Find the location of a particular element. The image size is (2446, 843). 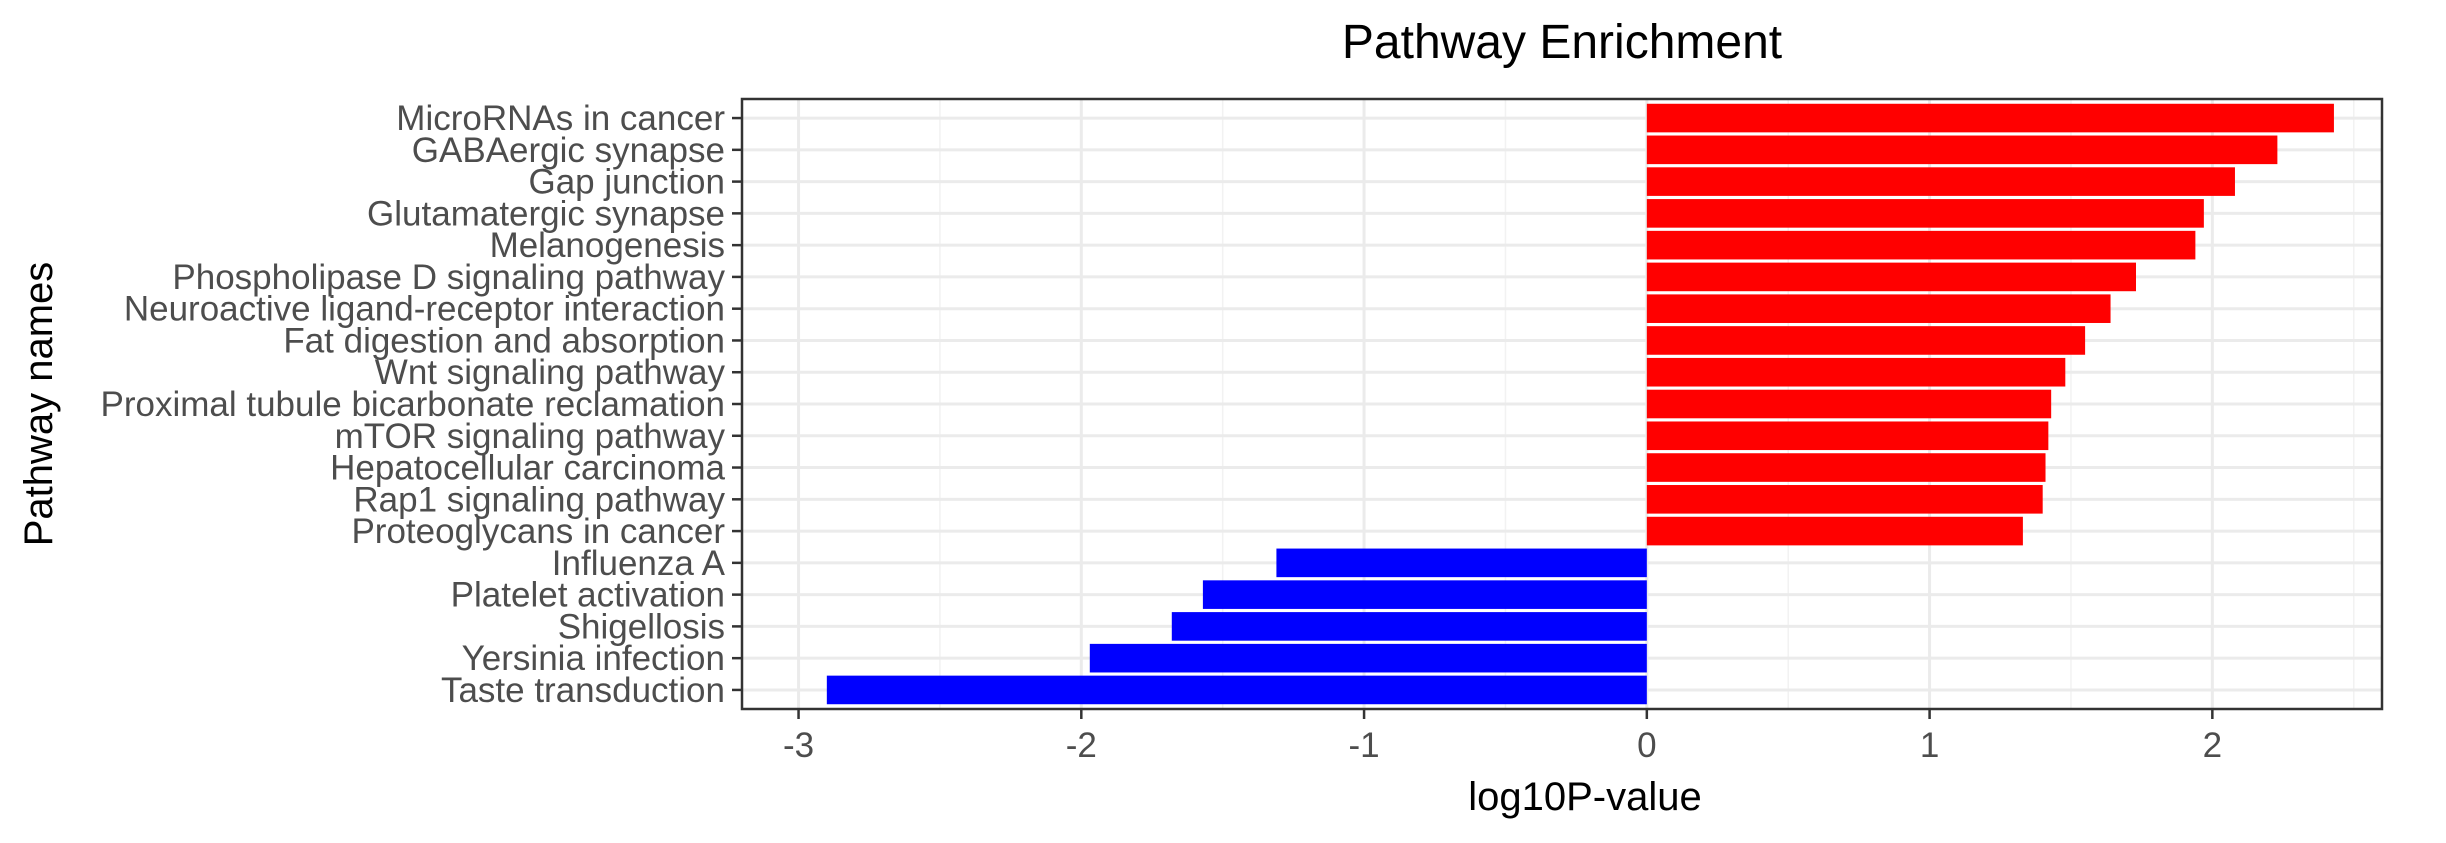

y-tick-label: MicroRNAs in cancer is located at coordinates (560, 118).